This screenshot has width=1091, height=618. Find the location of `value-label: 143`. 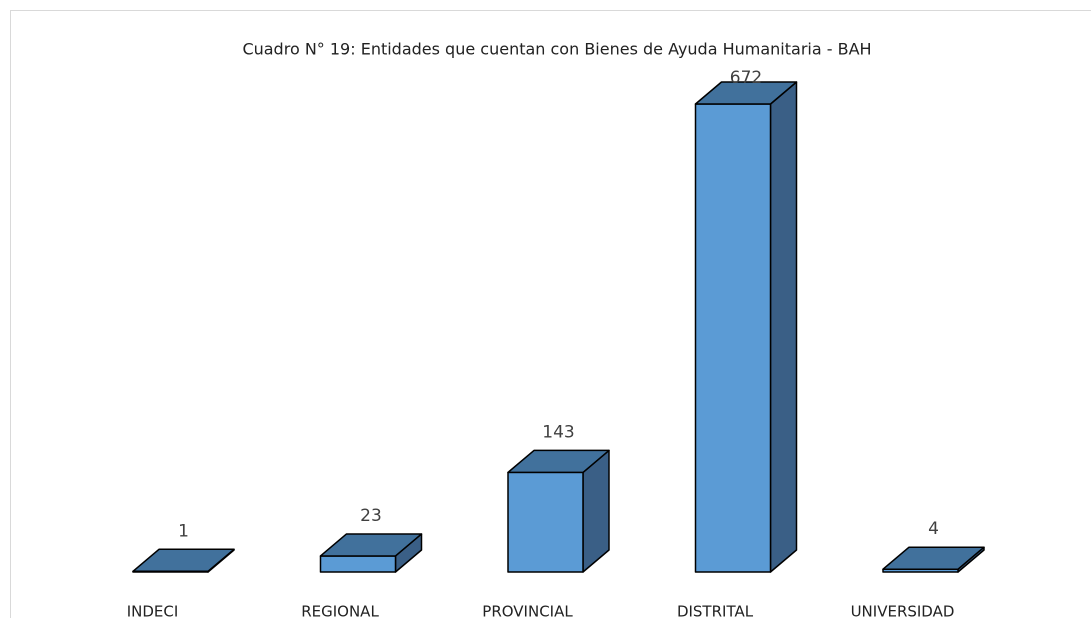

value-label: 143 is located at coordinates (558, 432).